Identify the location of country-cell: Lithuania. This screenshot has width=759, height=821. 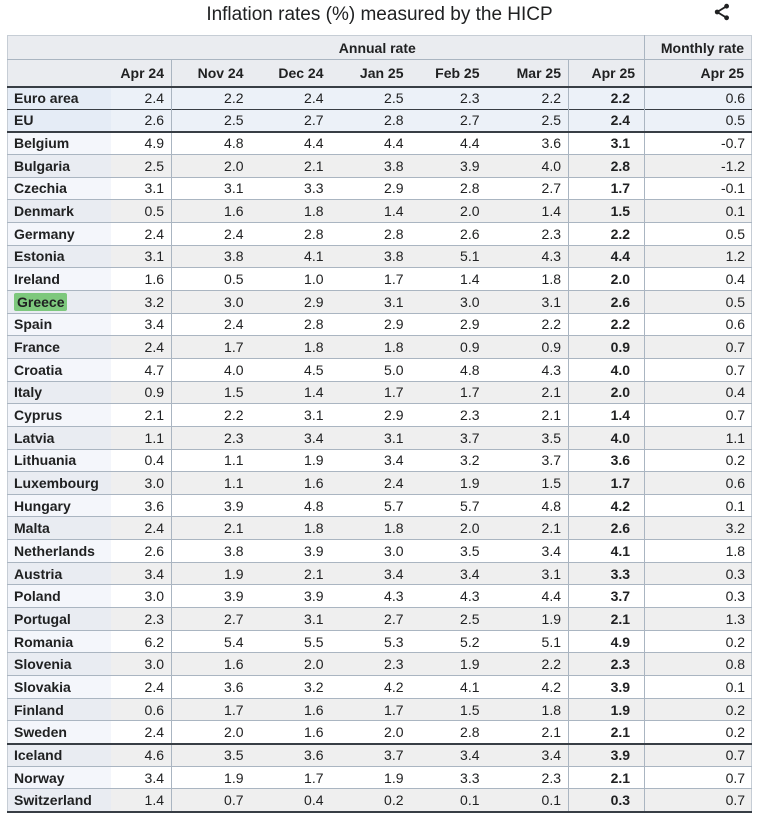
(59, 460).